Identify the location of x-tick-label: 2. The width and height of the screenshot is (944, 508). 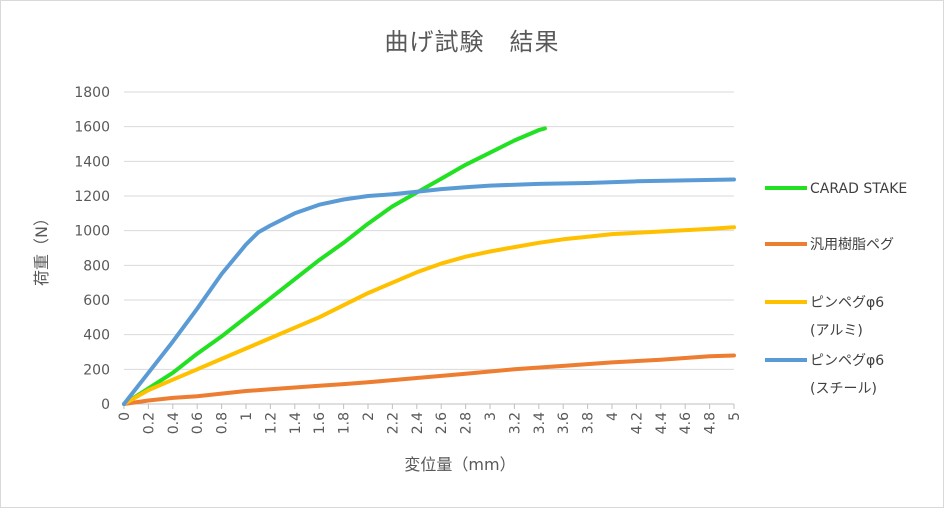
(369, 416).